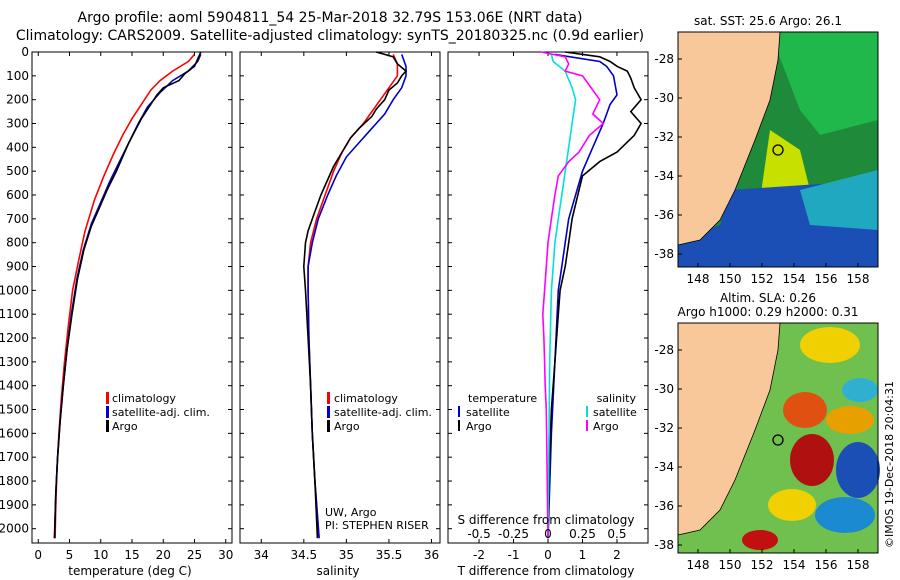 The width and height of the screenshot is (900, 580). I want to click on x-tick-label: 1, so click(583, 555).